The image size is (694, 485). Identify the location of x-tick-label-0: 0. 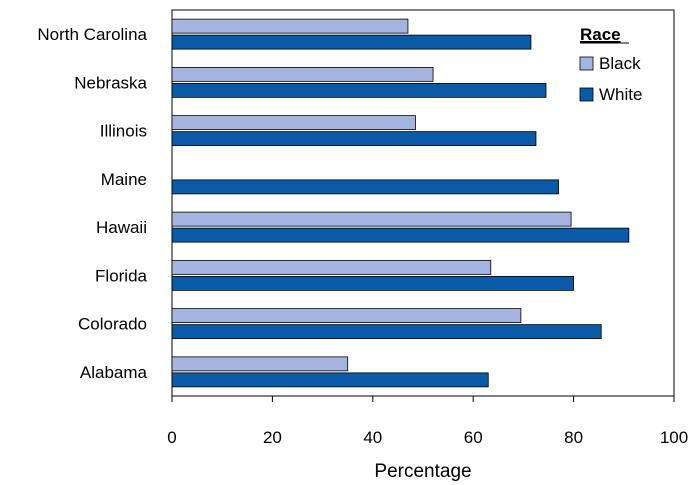
(171, 437).